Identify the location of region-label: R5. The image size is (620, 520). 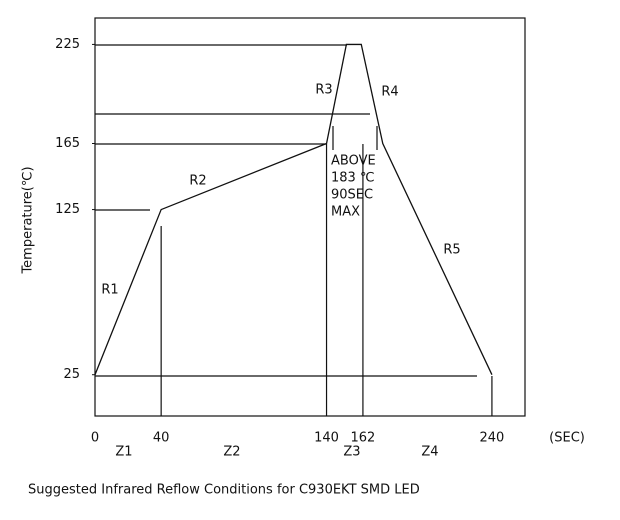
(451, 250).